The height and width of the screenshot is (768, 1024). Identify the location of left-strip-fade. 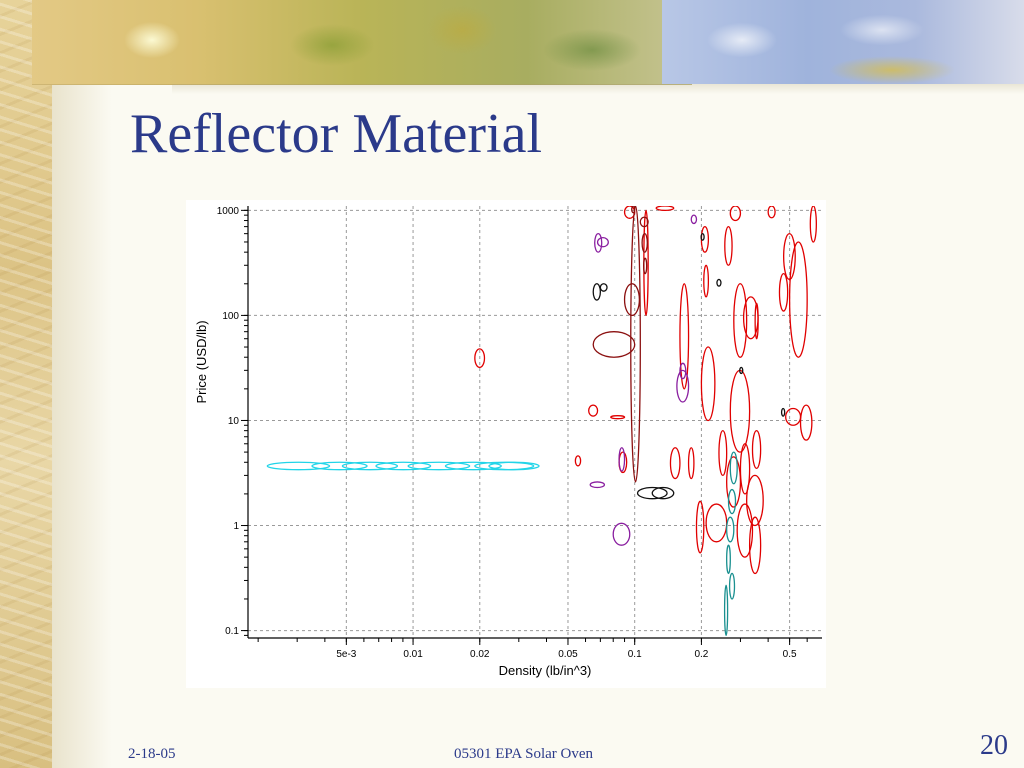
(82, 384).